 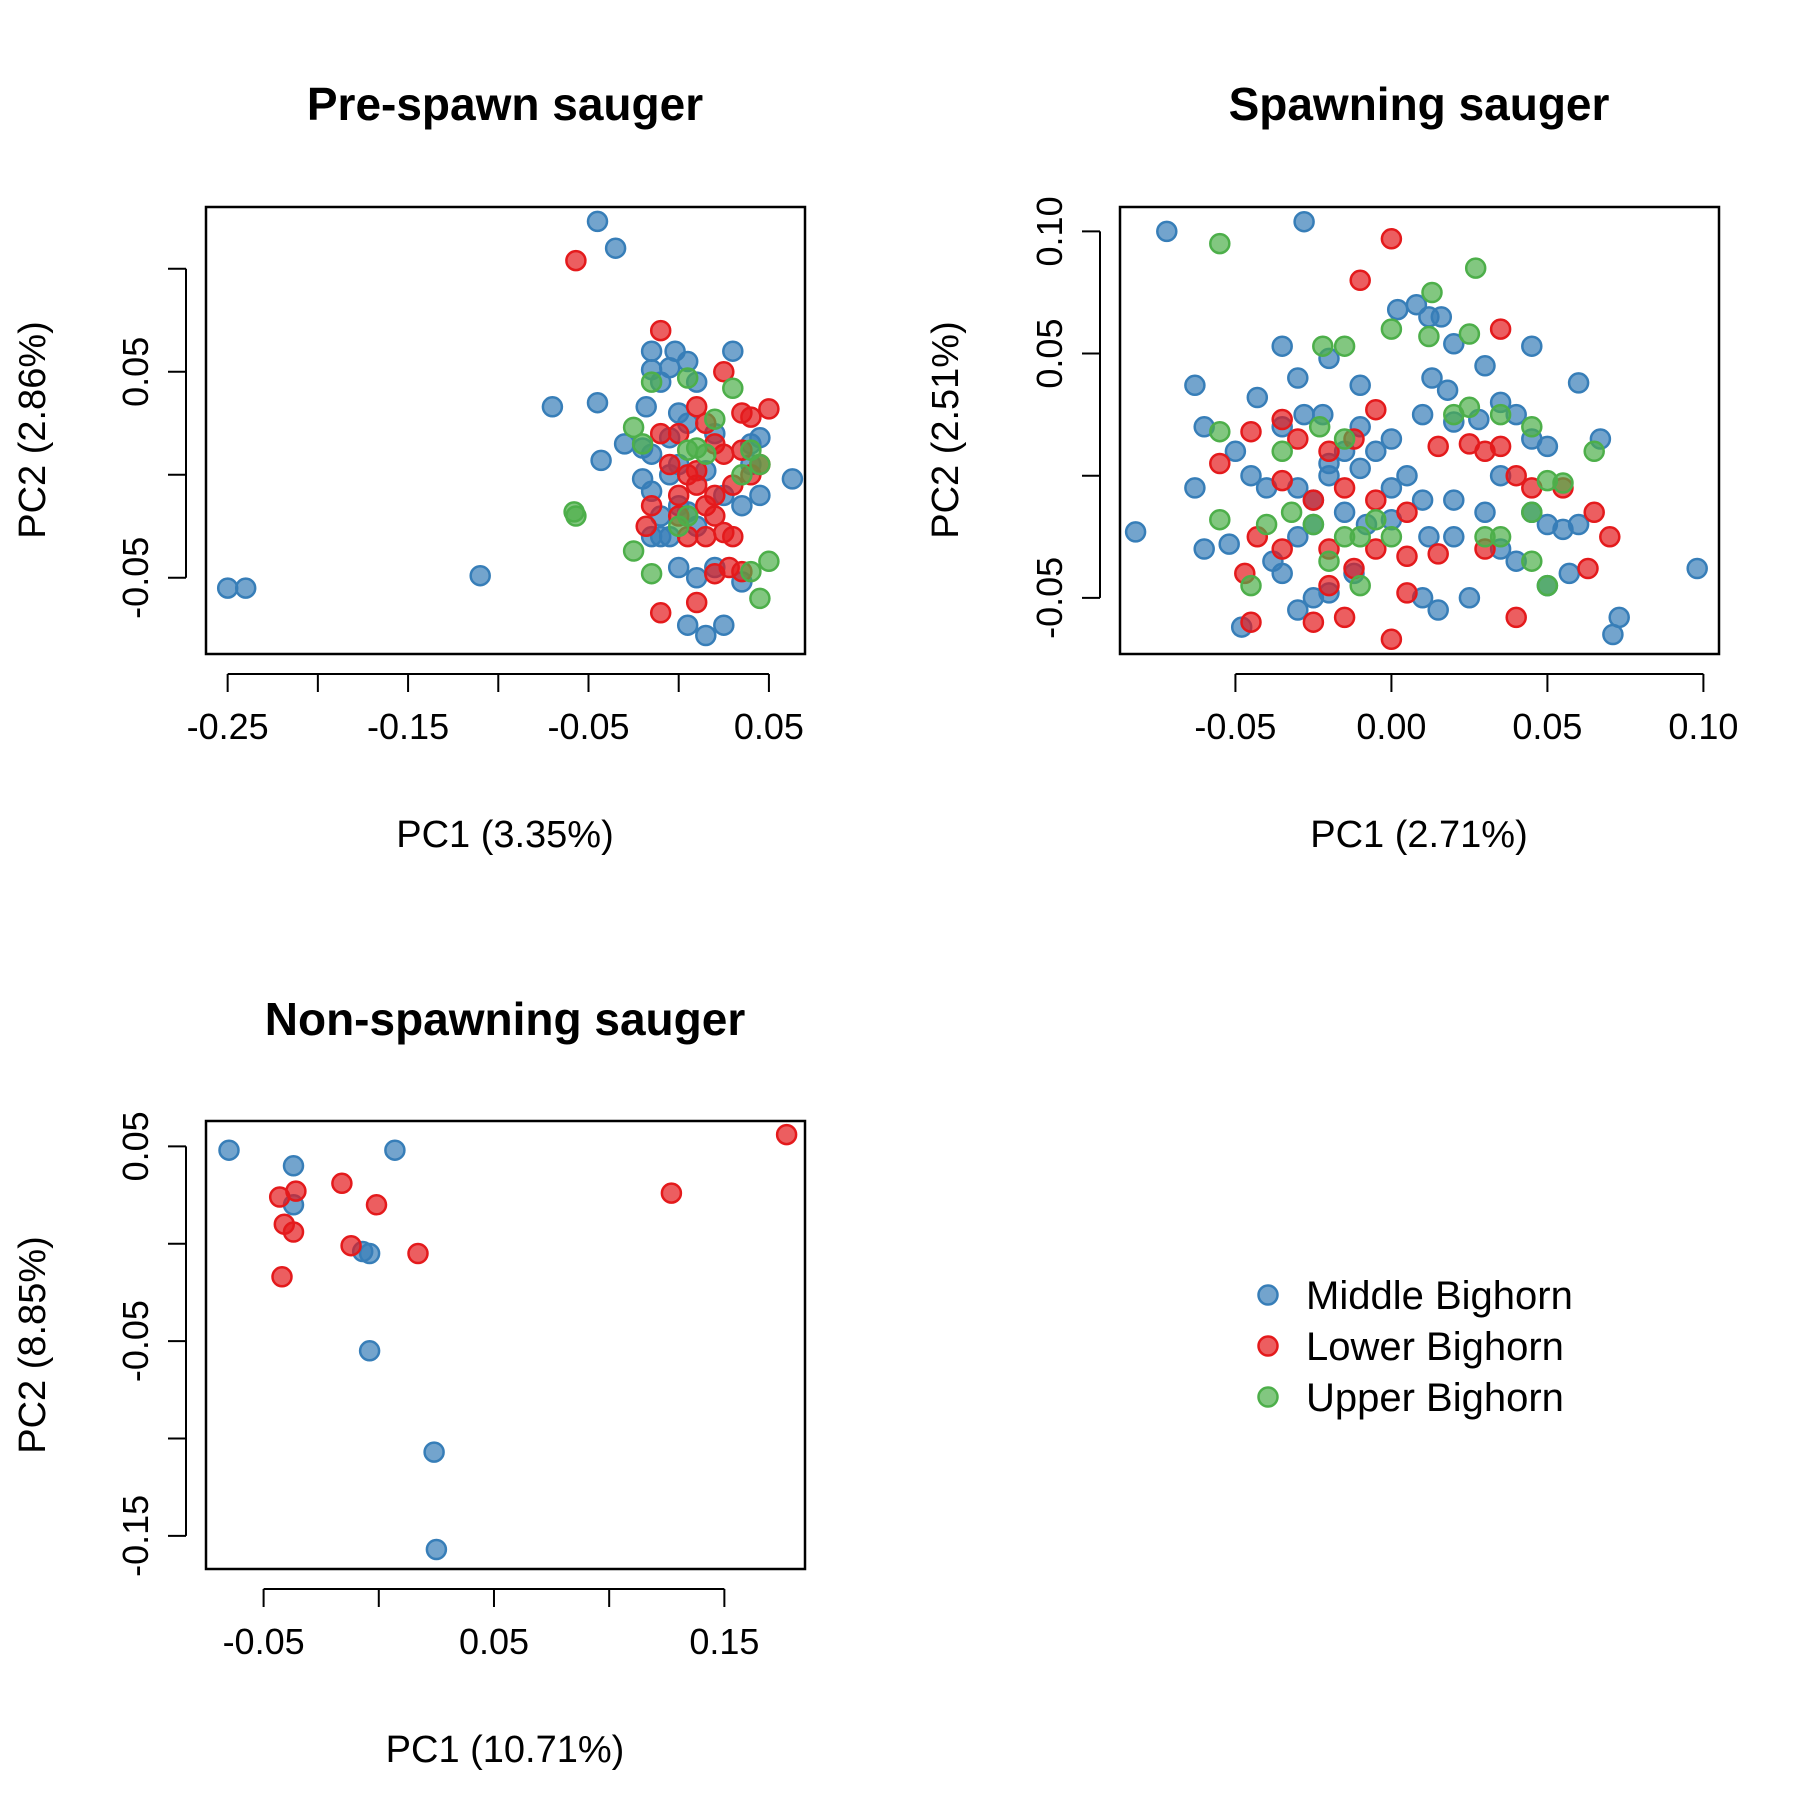 What do you see at coordinates (505, 1019) in the screenshot?
I see `panel-title: Non-spawning sauger` at bounding box center [505, 1019].